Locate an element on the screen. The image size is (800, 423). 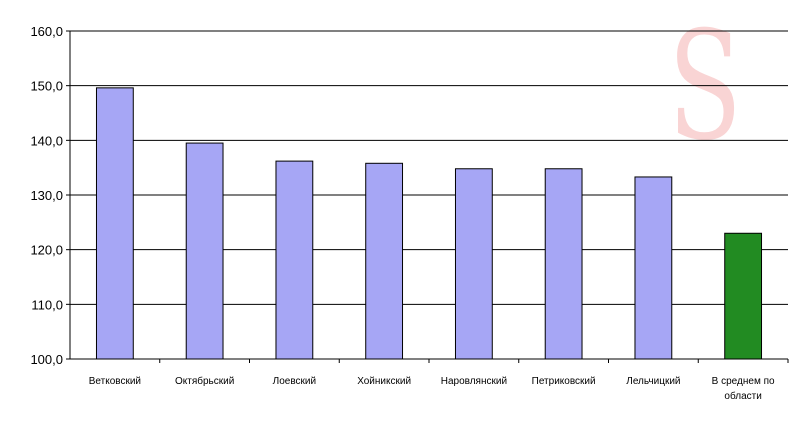
x-tick-label: Петриковский is located at coordinates (564, 381).